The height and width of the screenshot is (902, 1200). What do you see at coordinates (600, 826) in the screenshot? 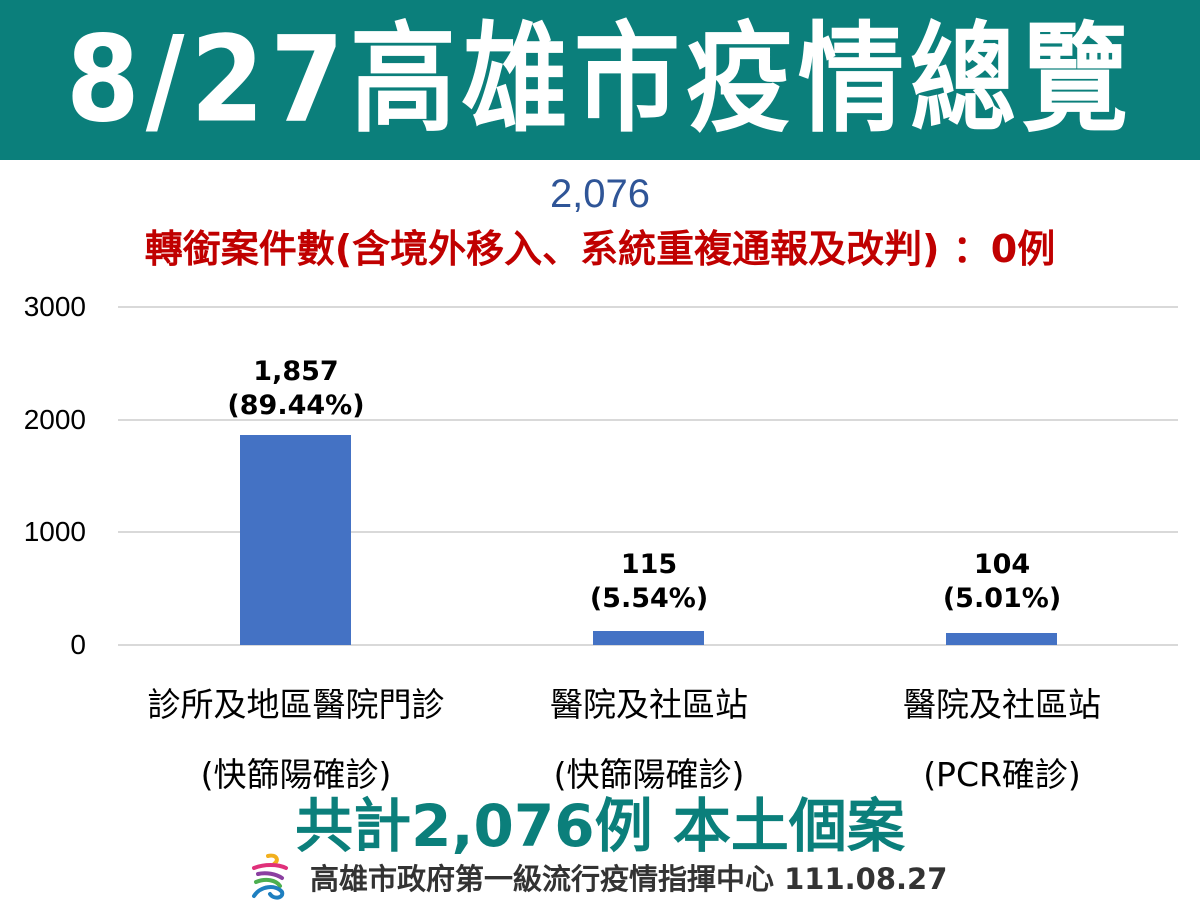
I see `total-local-cases-summary: 共計2,076例 本土個案` at bounding box center [600, 826].